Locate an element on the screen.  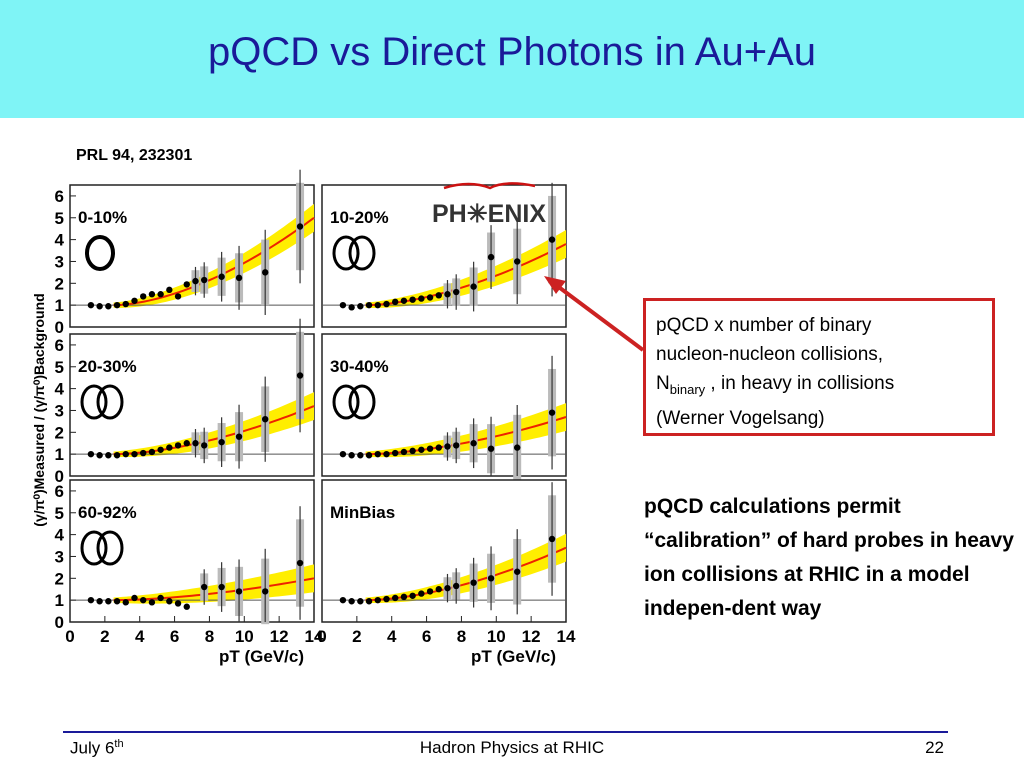
y-tick-label: 5 is located at coordinates (59, 513).